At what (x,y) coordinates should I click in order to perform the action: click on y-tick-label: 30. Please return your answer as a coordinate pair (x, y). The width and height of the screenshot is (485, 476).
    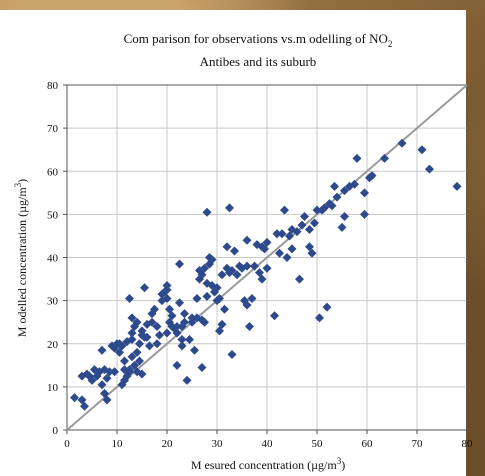
    Looking at the image, I should click on (53, 302).